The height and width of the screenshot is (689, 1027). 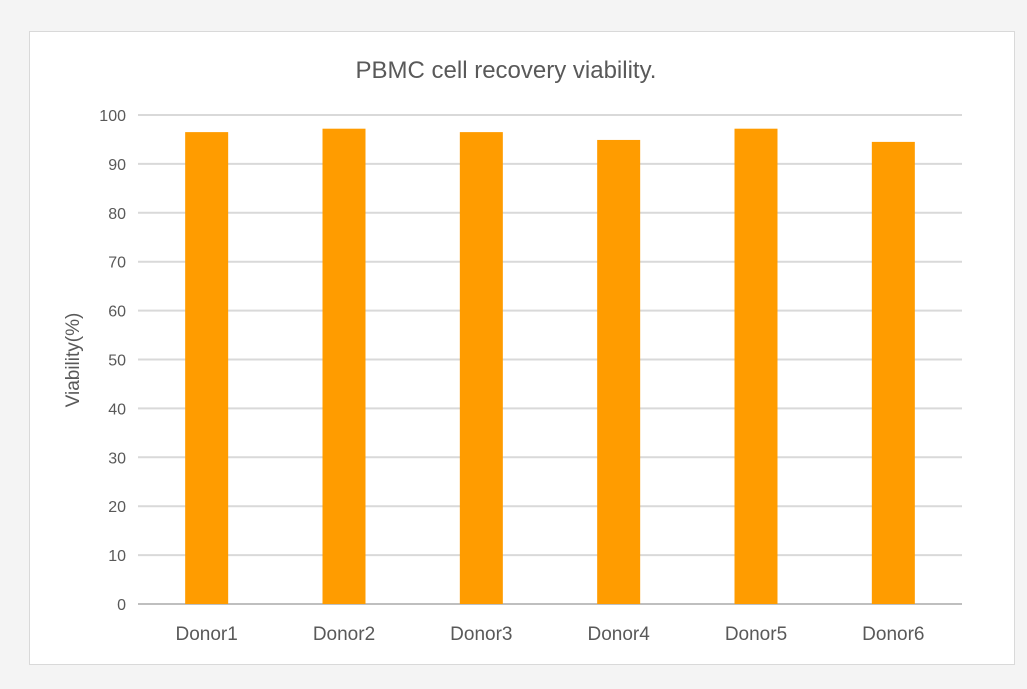 What do you see at coordinates (117, 214) in the screenshot?
I see `y-tick-label: 80` at bounding box center [117, 214].